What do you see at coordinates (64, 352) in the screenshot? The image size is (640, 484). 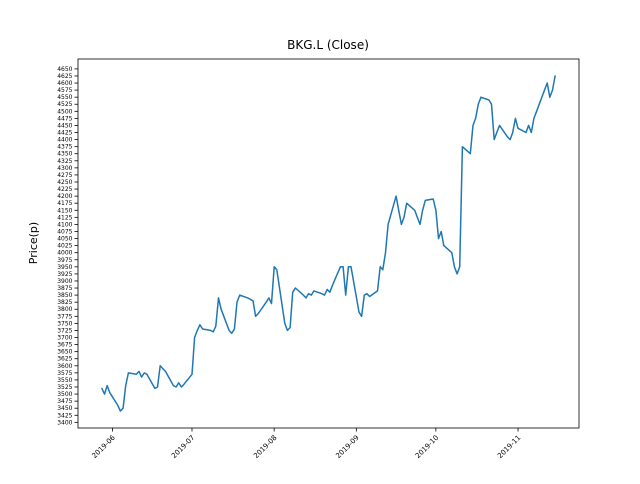 I see `y-tick-label: 3650` at bounding box center [64, 352].